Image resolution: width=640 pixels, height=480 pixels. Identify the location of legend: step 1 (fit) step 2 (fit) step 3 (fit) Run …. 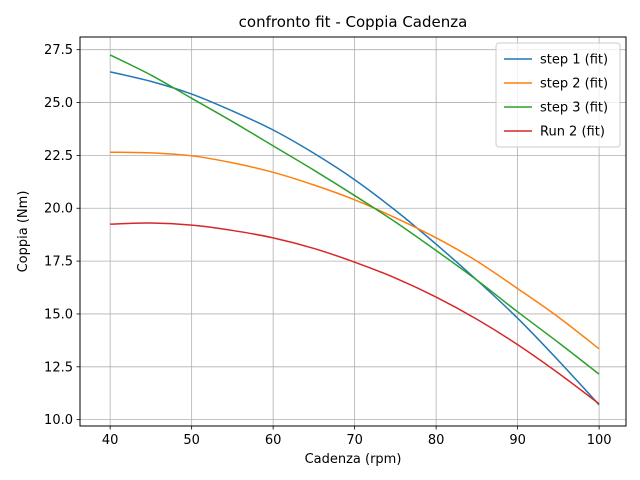
(558, 95).